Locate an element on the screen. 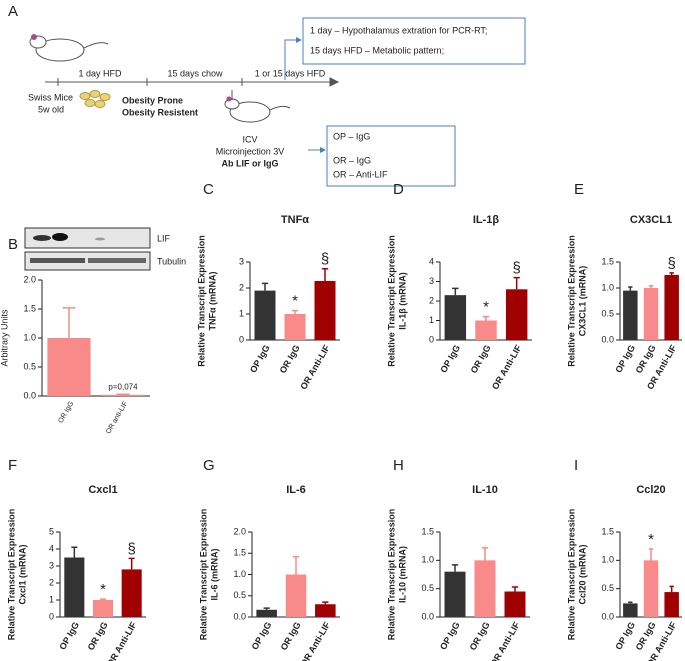  panel-label: F is located at coordinates (12, 465).